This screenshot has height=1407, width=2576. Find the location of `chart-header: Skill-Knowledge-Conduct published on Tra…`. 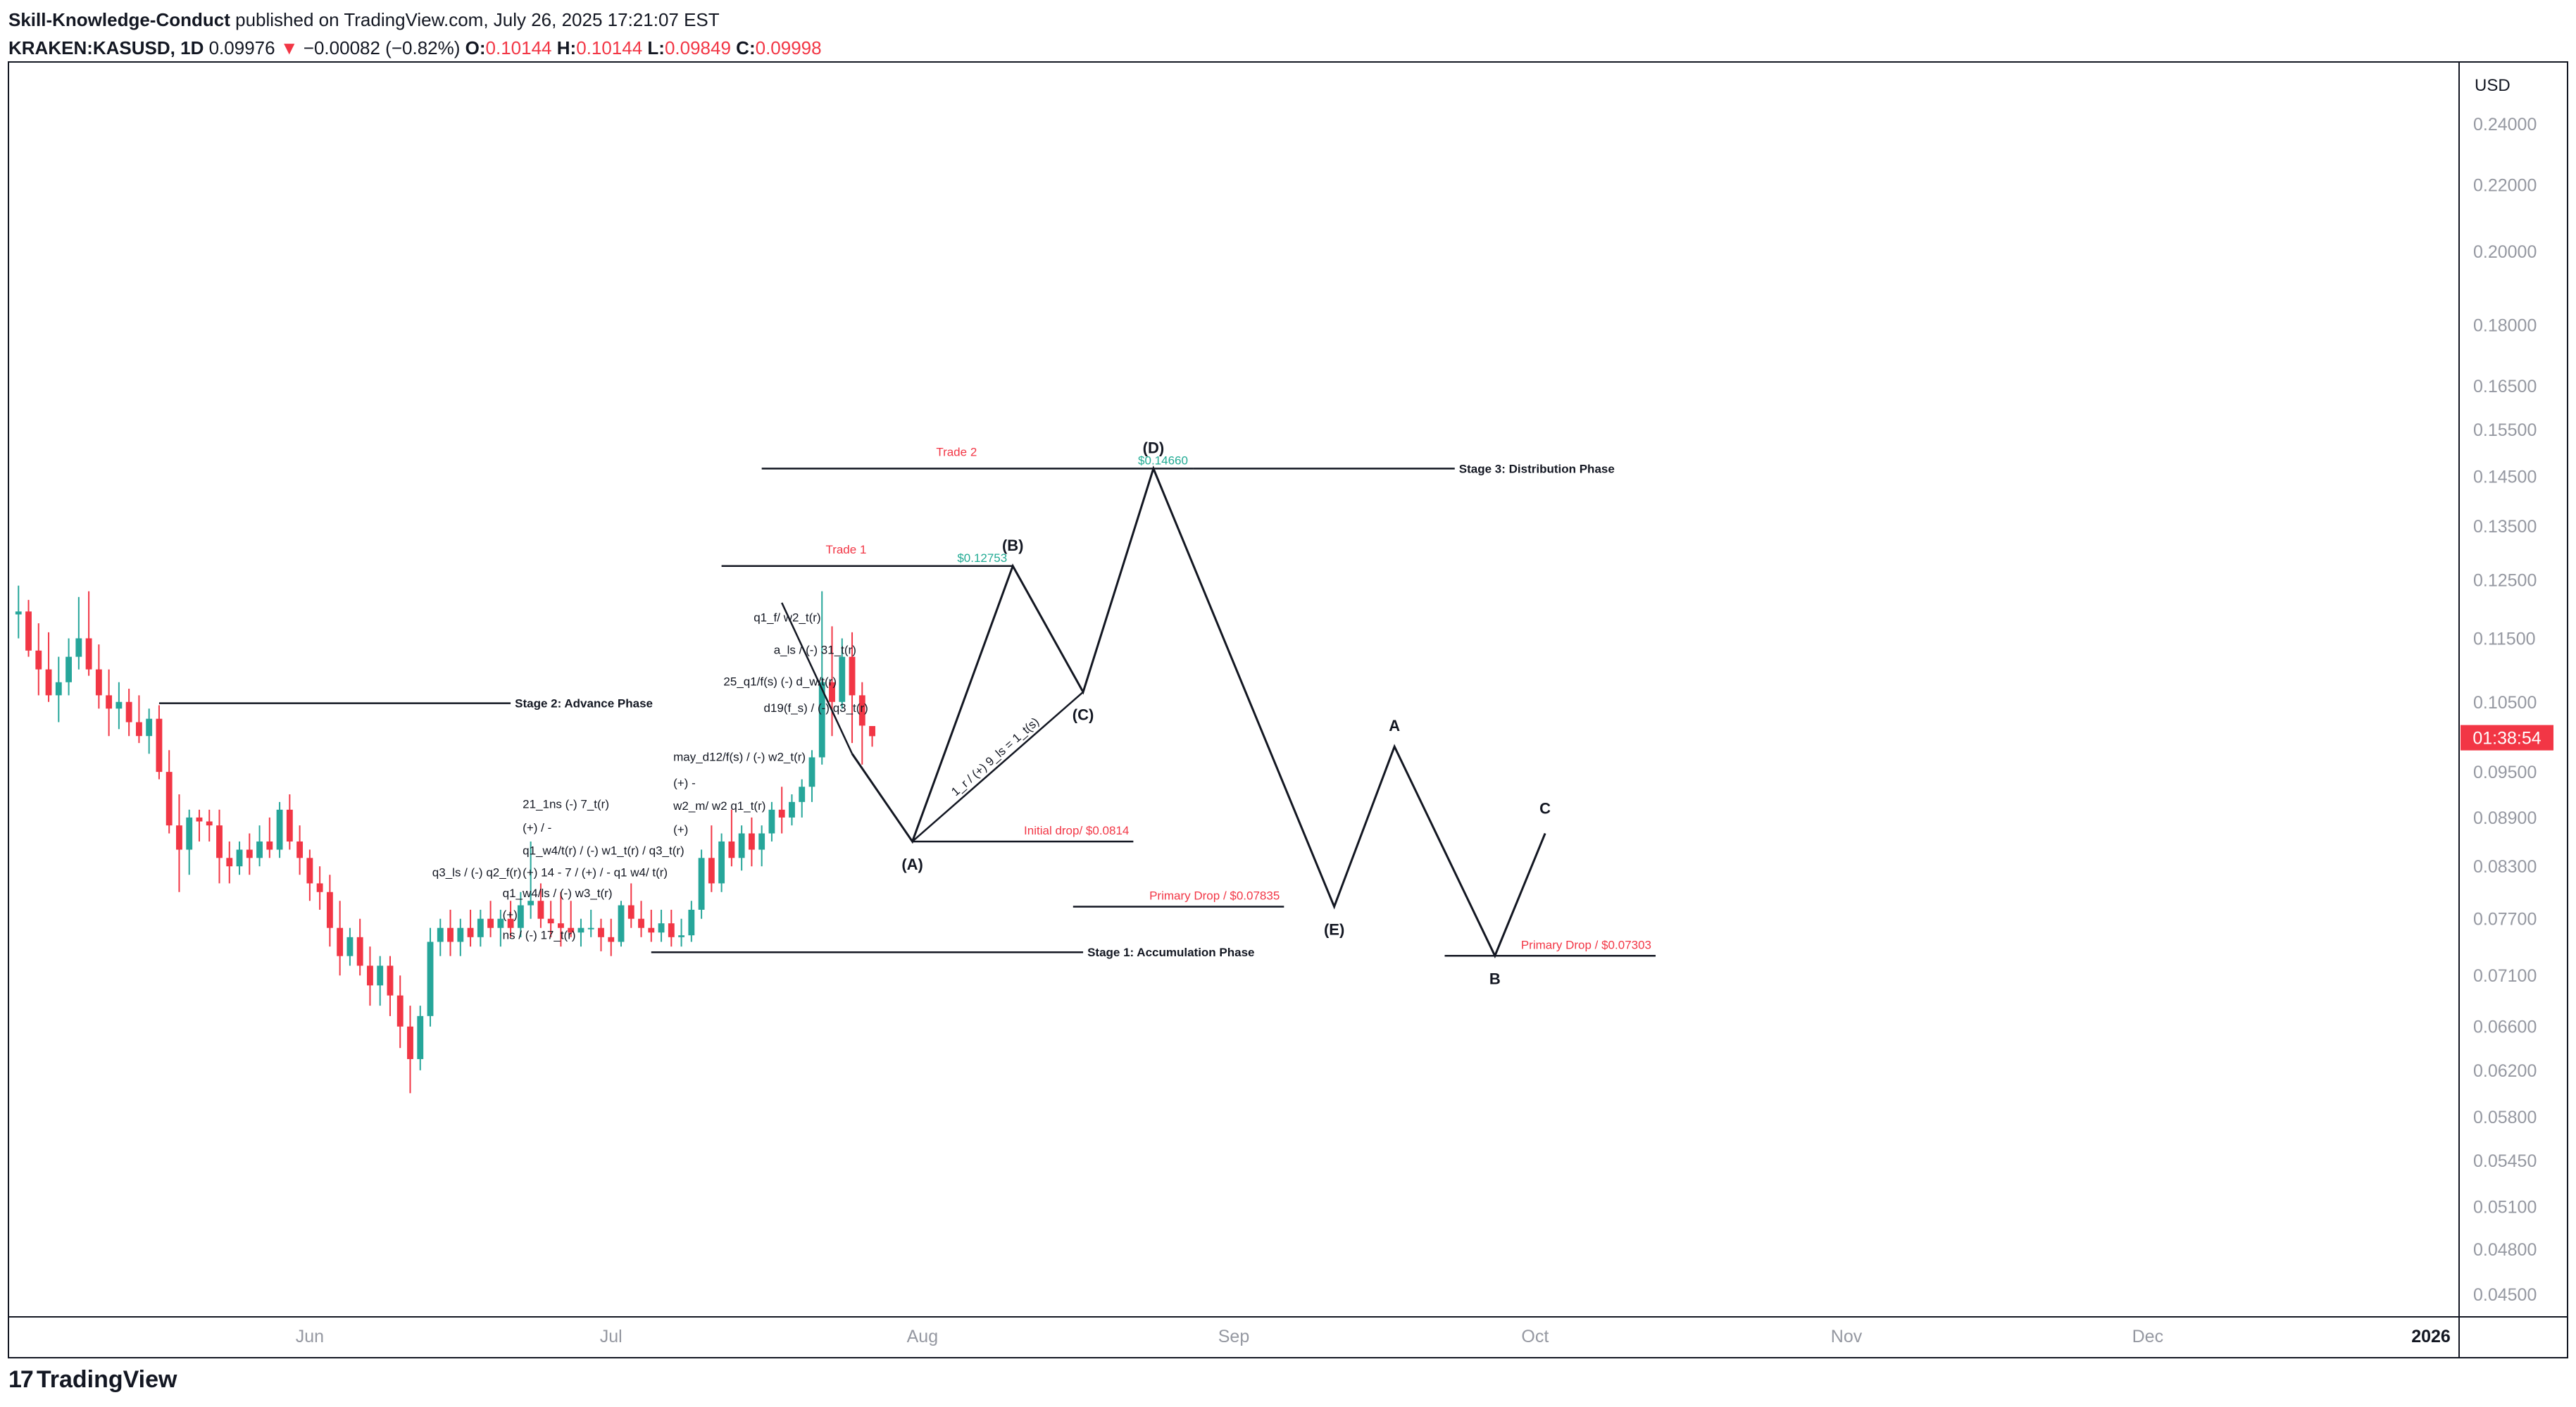

chart-header: Skill-Knowledge-Conduct published on Tra… is located at coordinates (415, 34).